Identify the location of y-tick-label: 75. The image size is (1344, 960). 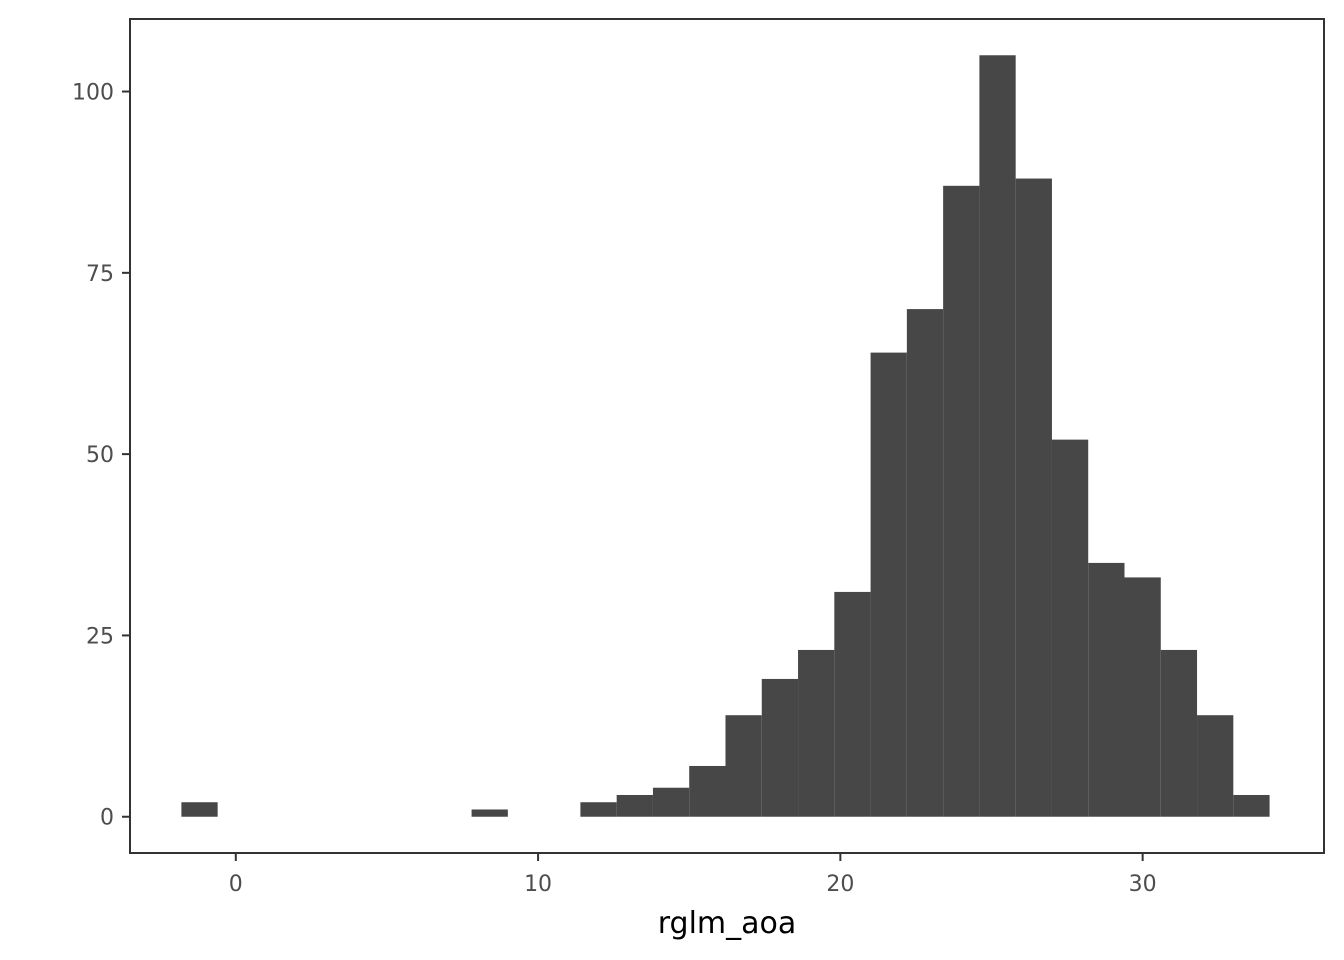
(100, 274).